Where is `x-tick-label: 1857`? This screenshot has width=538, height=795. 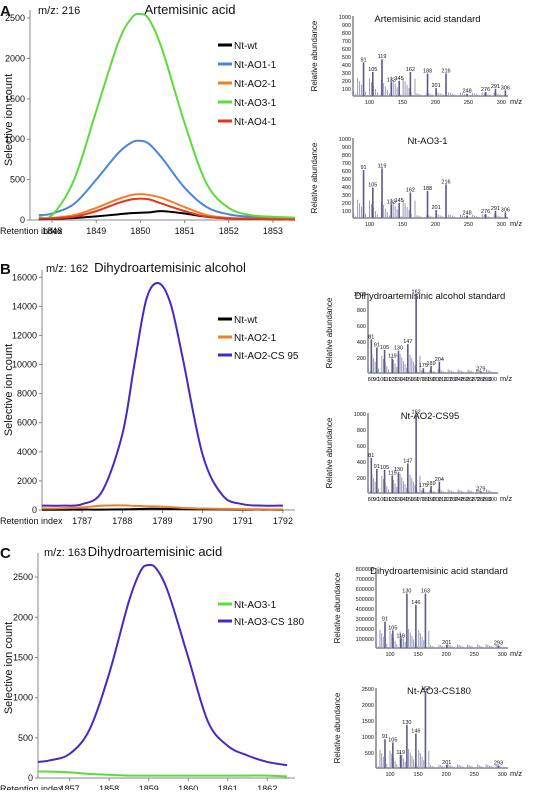
x-tick-label: 1857 is located at coordinates (70, 787).